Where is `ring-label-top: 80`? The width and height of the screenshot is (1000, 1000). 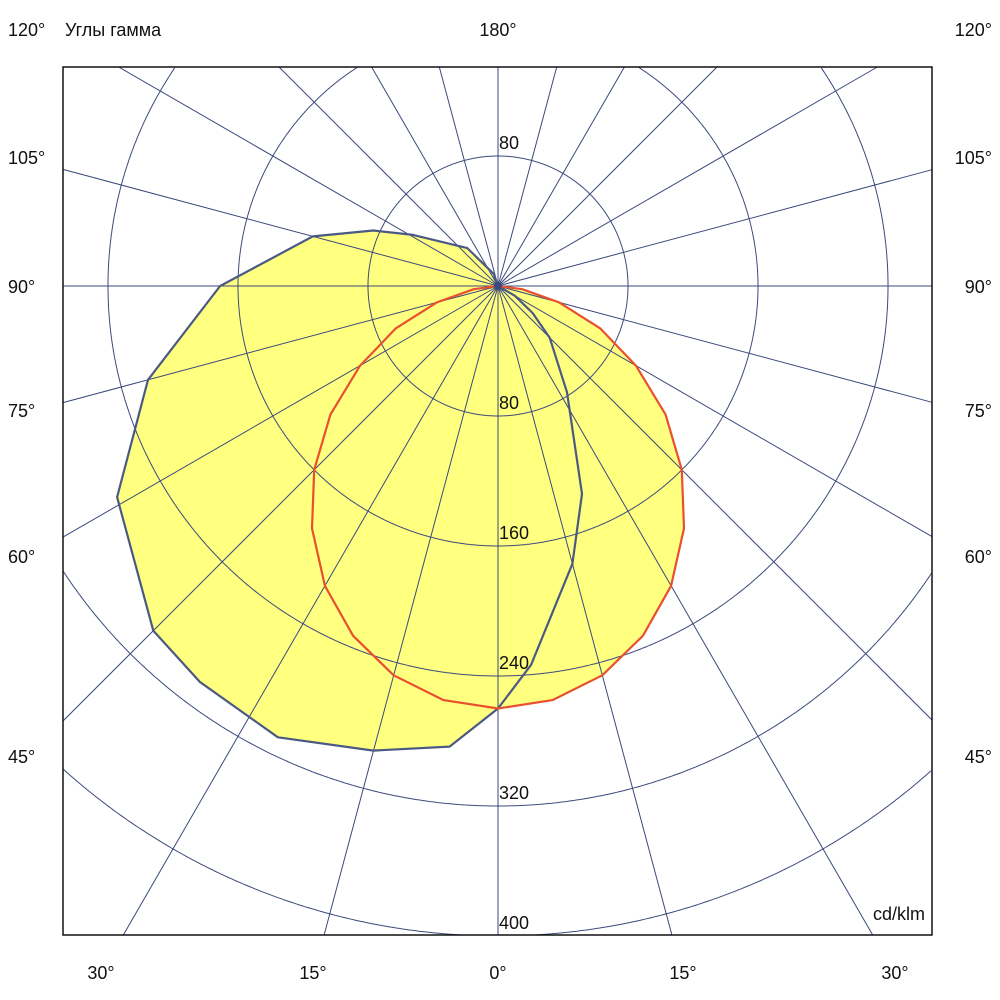
ring-label-top: 80 is located at coordinates (509, 143).